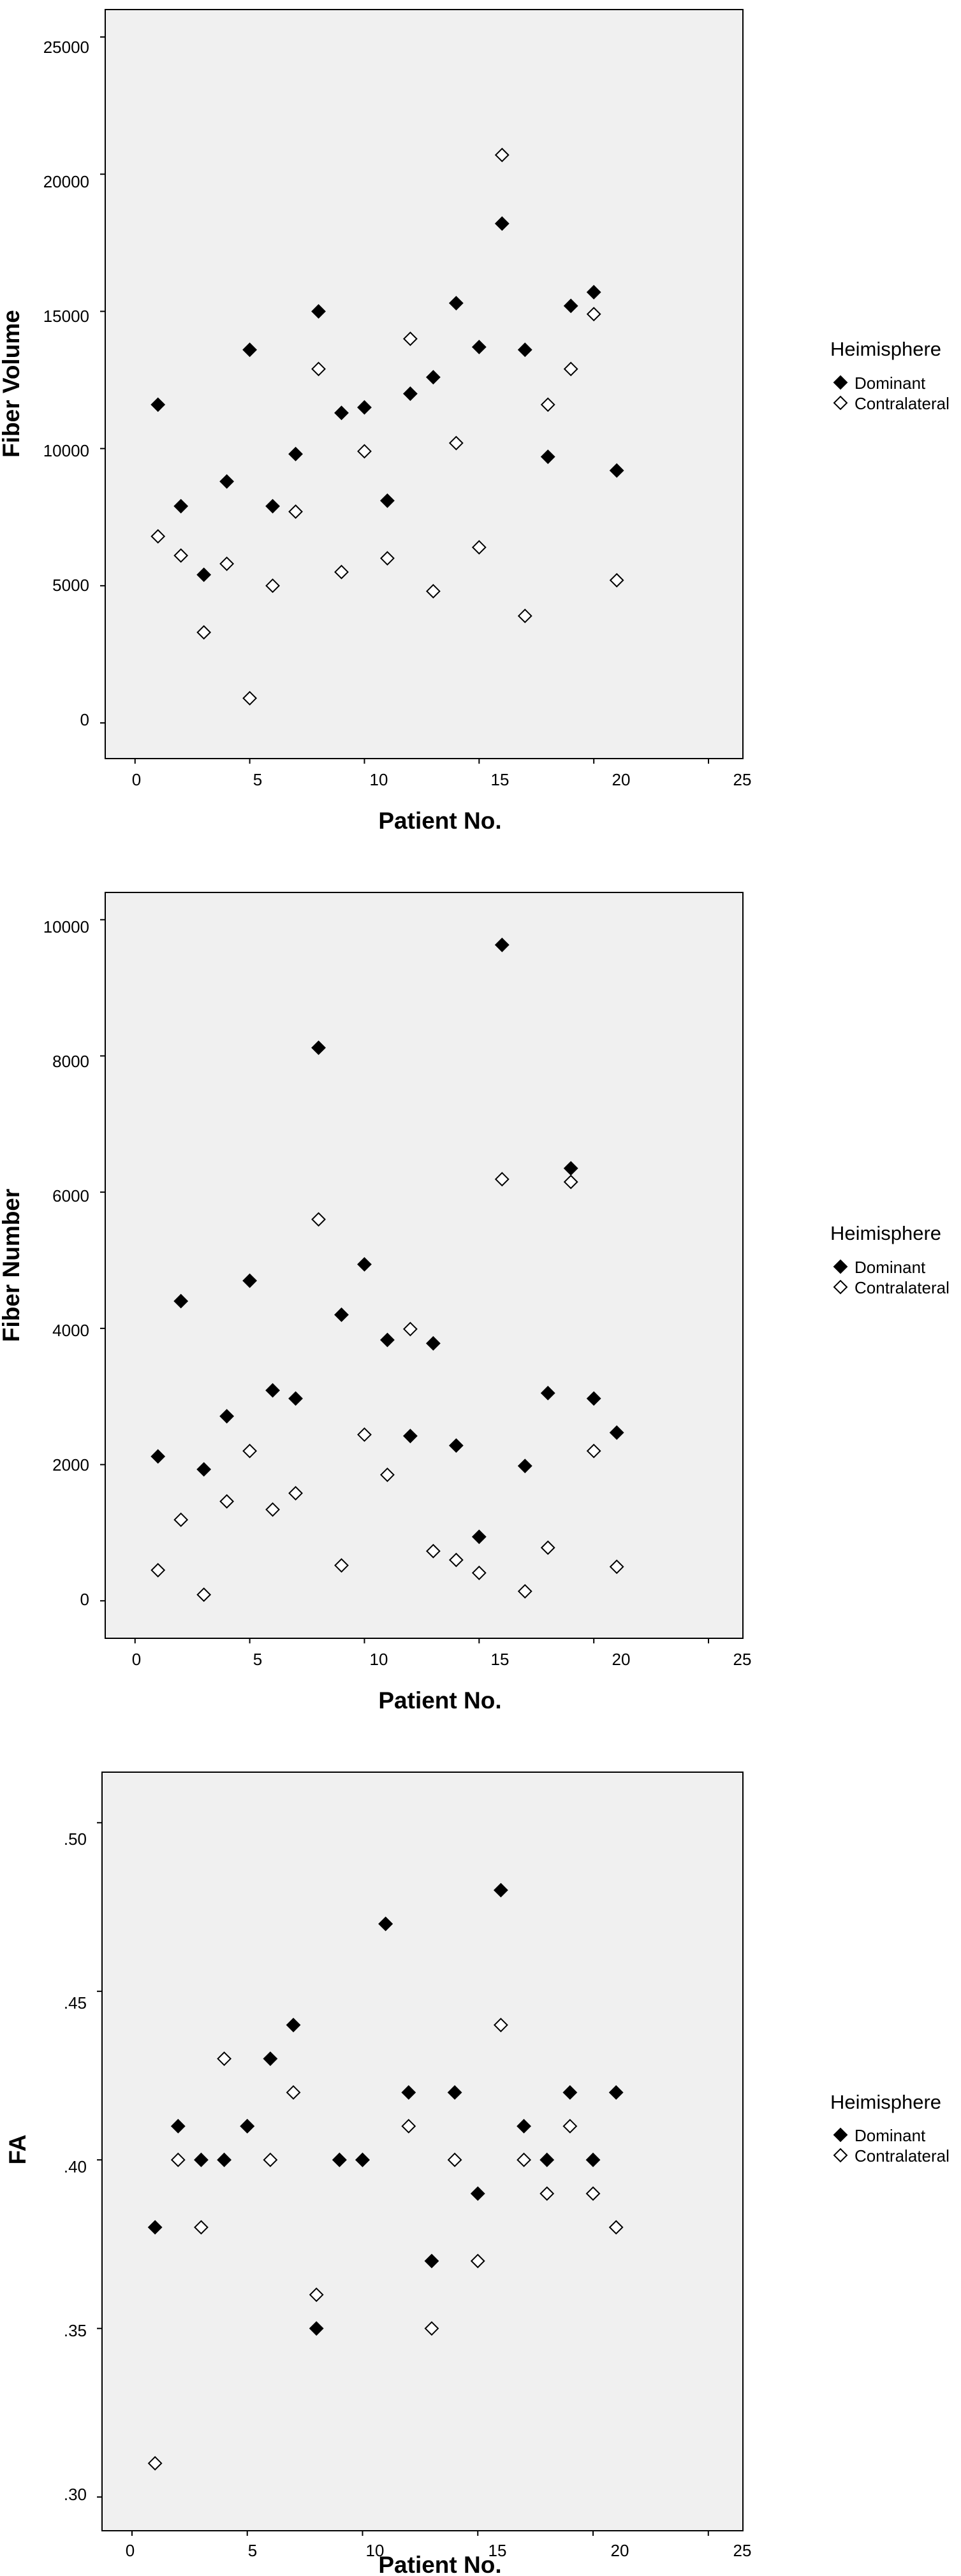  Describe the element at coordinates (84, 1599) in the screenshot. I see `ytick-label-2-0: 0` at that location.